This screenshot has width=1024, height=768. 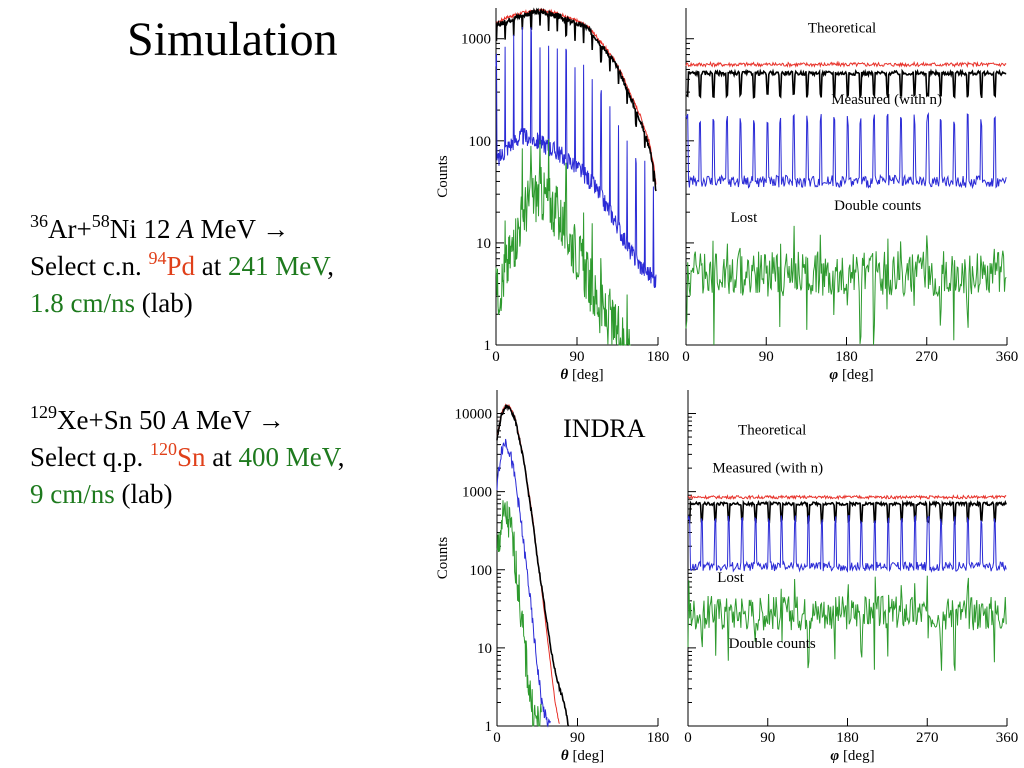 What do you see at coordinates (191, 457) in the screenshot?
I see `nucleus: Sn` at bounding box center [191, 457].